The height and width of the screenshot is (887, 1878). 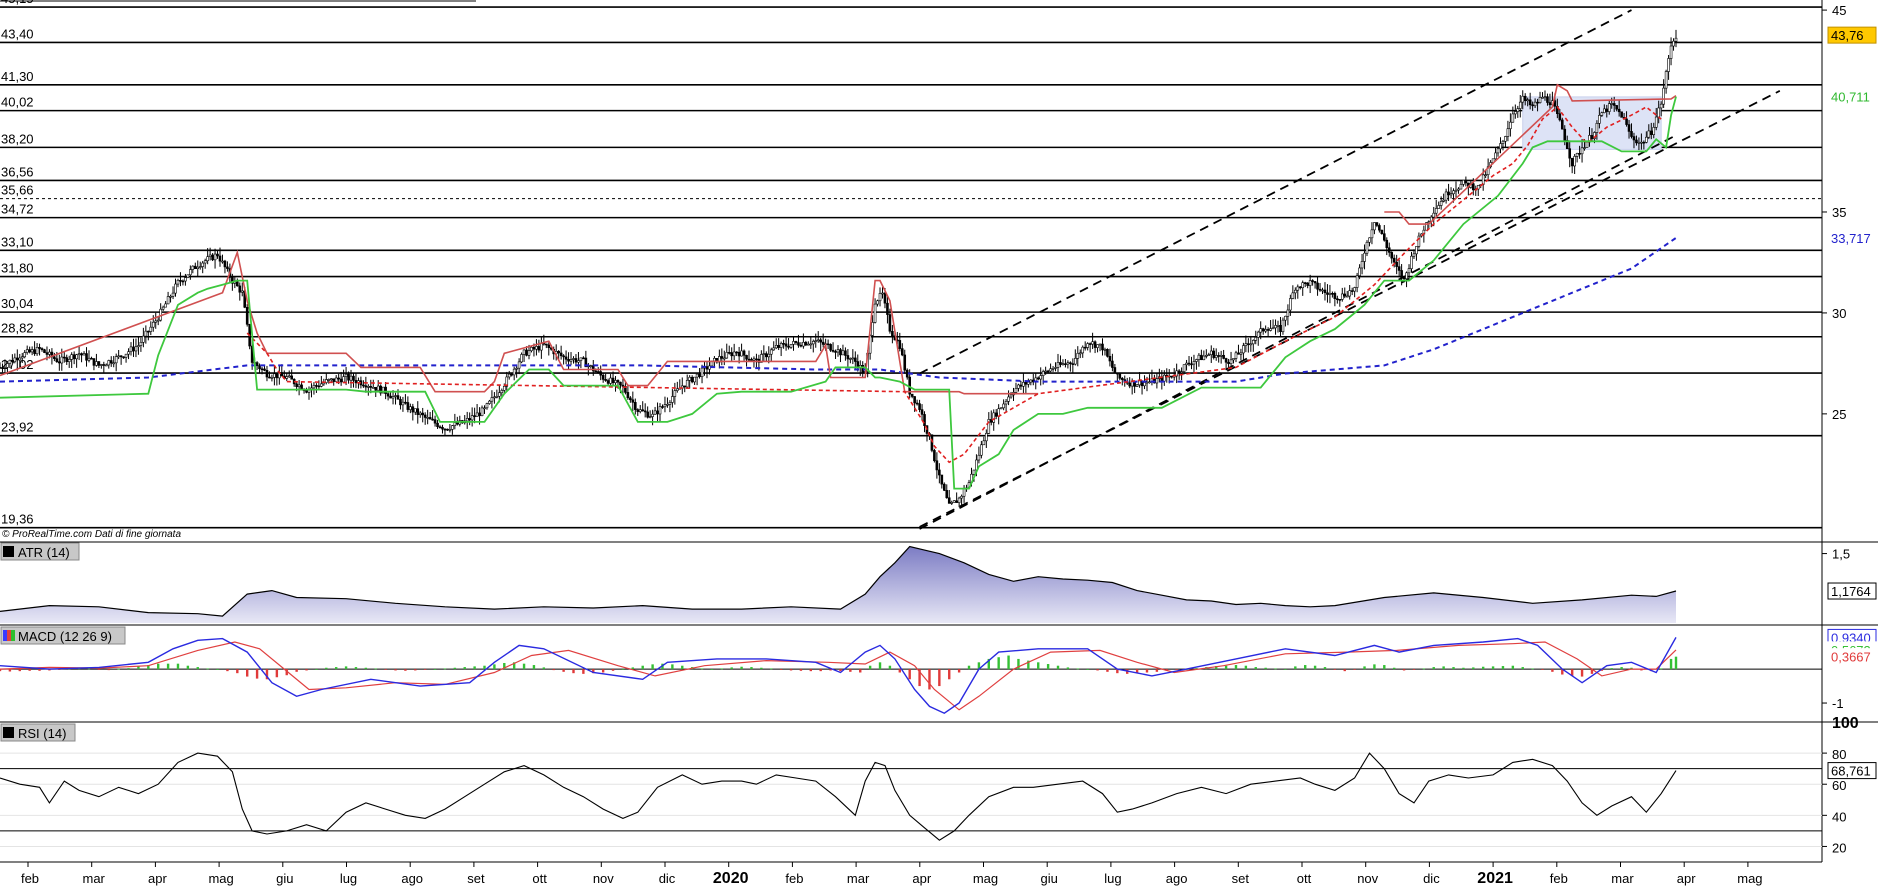 I want to click on x-label-16: giu, so click(x=1049, y=878).